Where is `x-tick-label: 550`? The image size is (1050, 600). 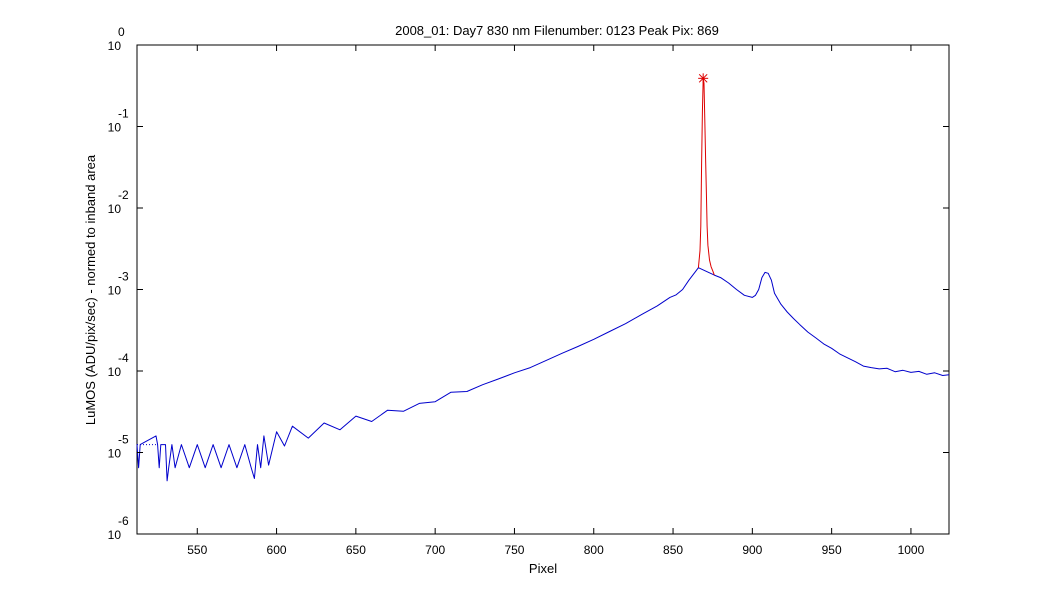
x-tick-label: 550 is located at coordinates (197, 550).